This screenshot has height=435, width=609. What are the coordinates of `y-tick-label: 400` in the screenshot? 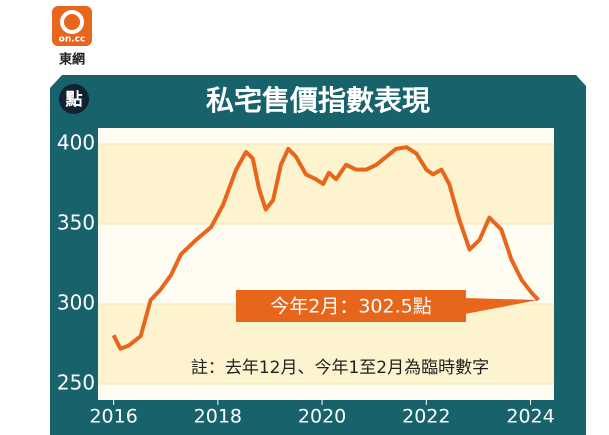 It's located at (76, 143).